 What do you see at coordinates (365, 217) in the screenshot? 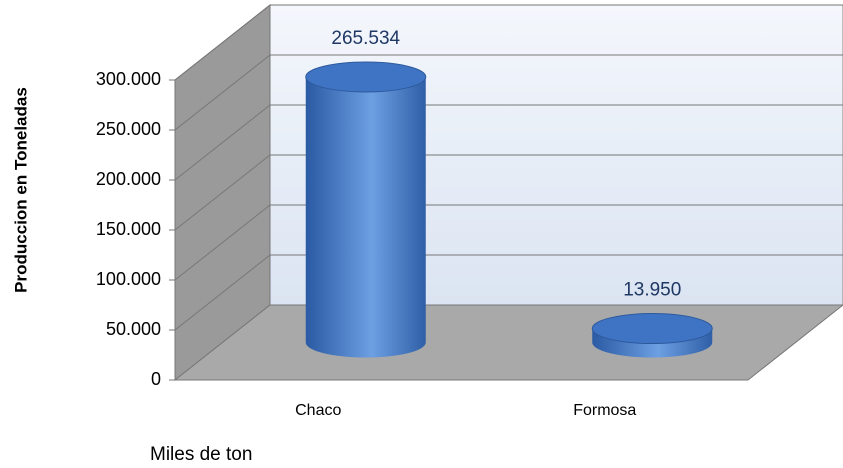
I see `bar` at bounding box center [365, 217].